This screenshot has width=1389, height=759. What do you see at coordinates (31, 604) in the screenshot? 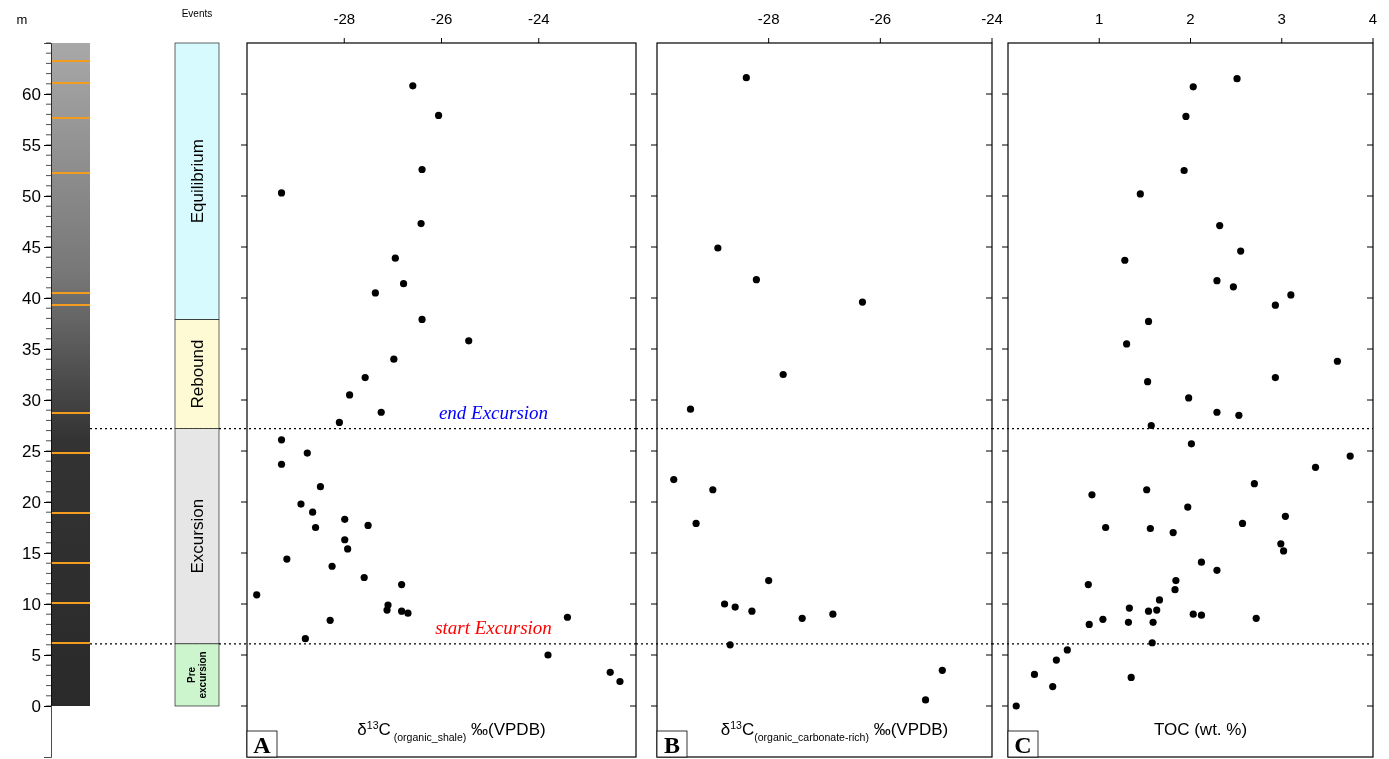
I see `y-tick-label: 10` at bounding box center [31, 604].